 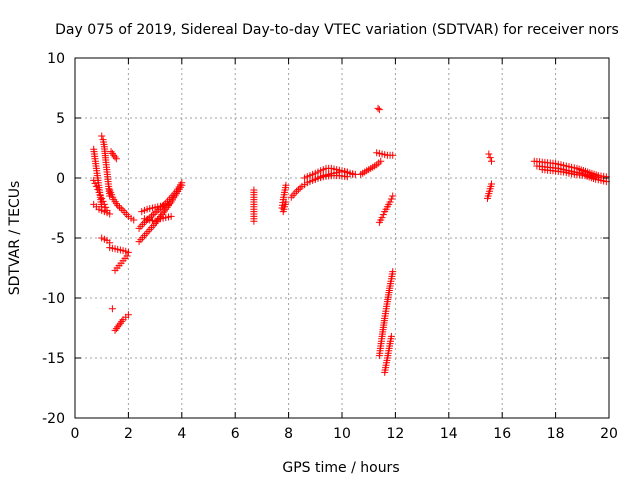 I want to click on x-tick-label: 2, so click(x=128, y=434).